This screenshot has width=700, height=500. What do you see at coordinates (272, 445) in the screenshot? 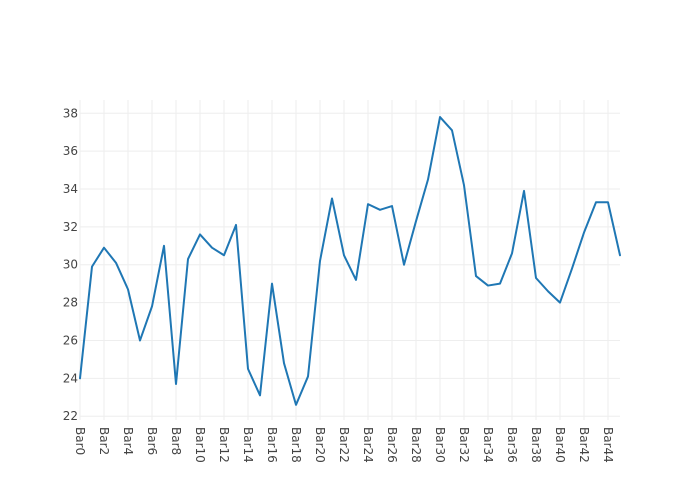
I see `x-tick-label: Bar16` at bounding box center [272, 445].